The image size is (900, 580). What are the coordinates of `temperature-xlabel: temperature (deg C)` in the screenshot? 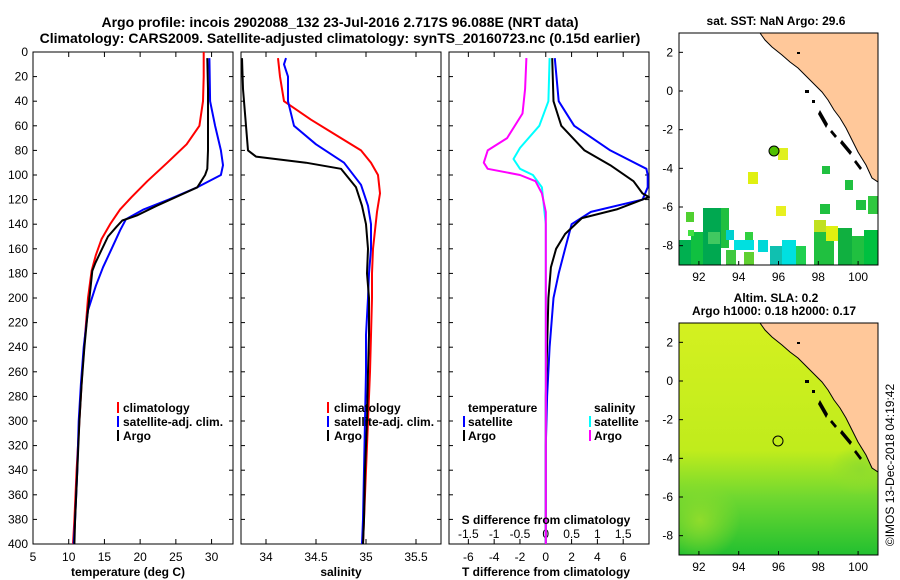 It's located at (128, 572).